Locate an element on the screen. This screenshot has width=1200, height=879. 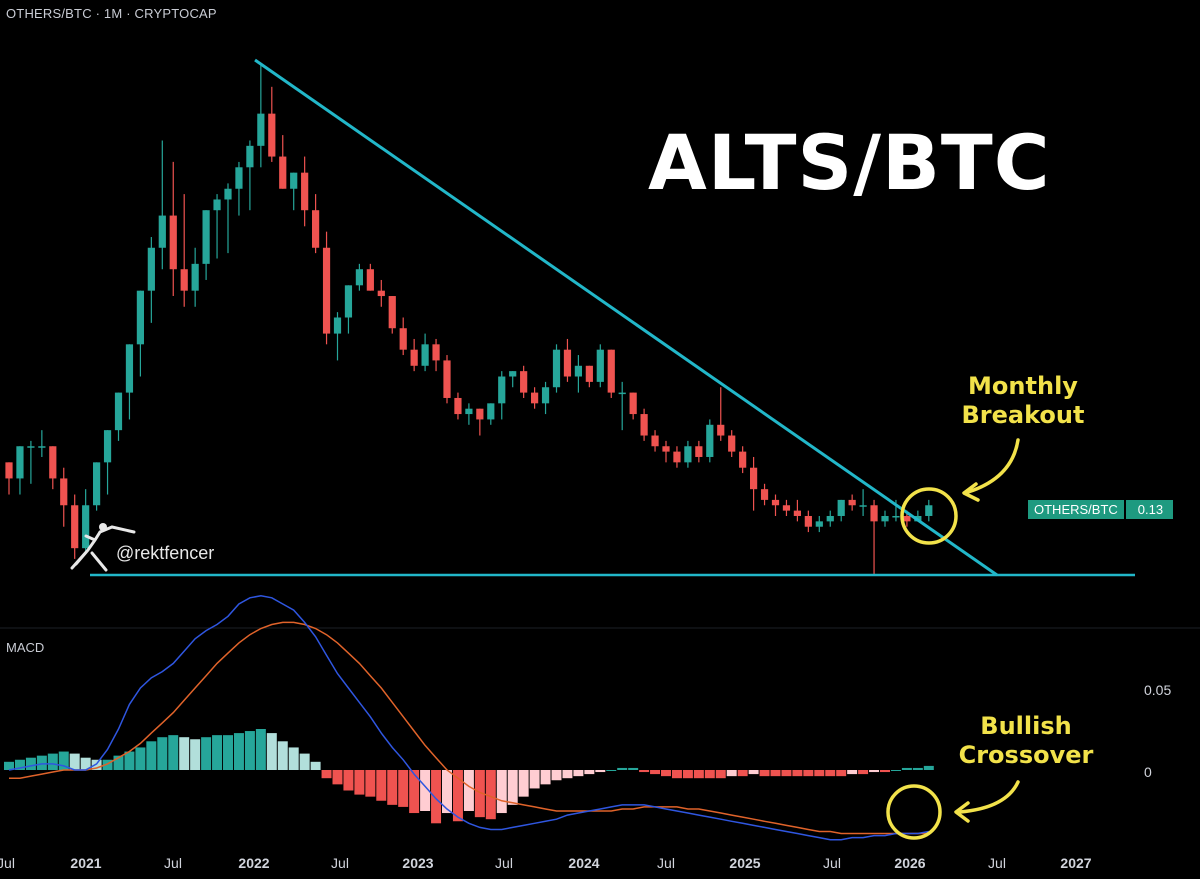
crossover-arrowhead is located at coordinates (962, 812).